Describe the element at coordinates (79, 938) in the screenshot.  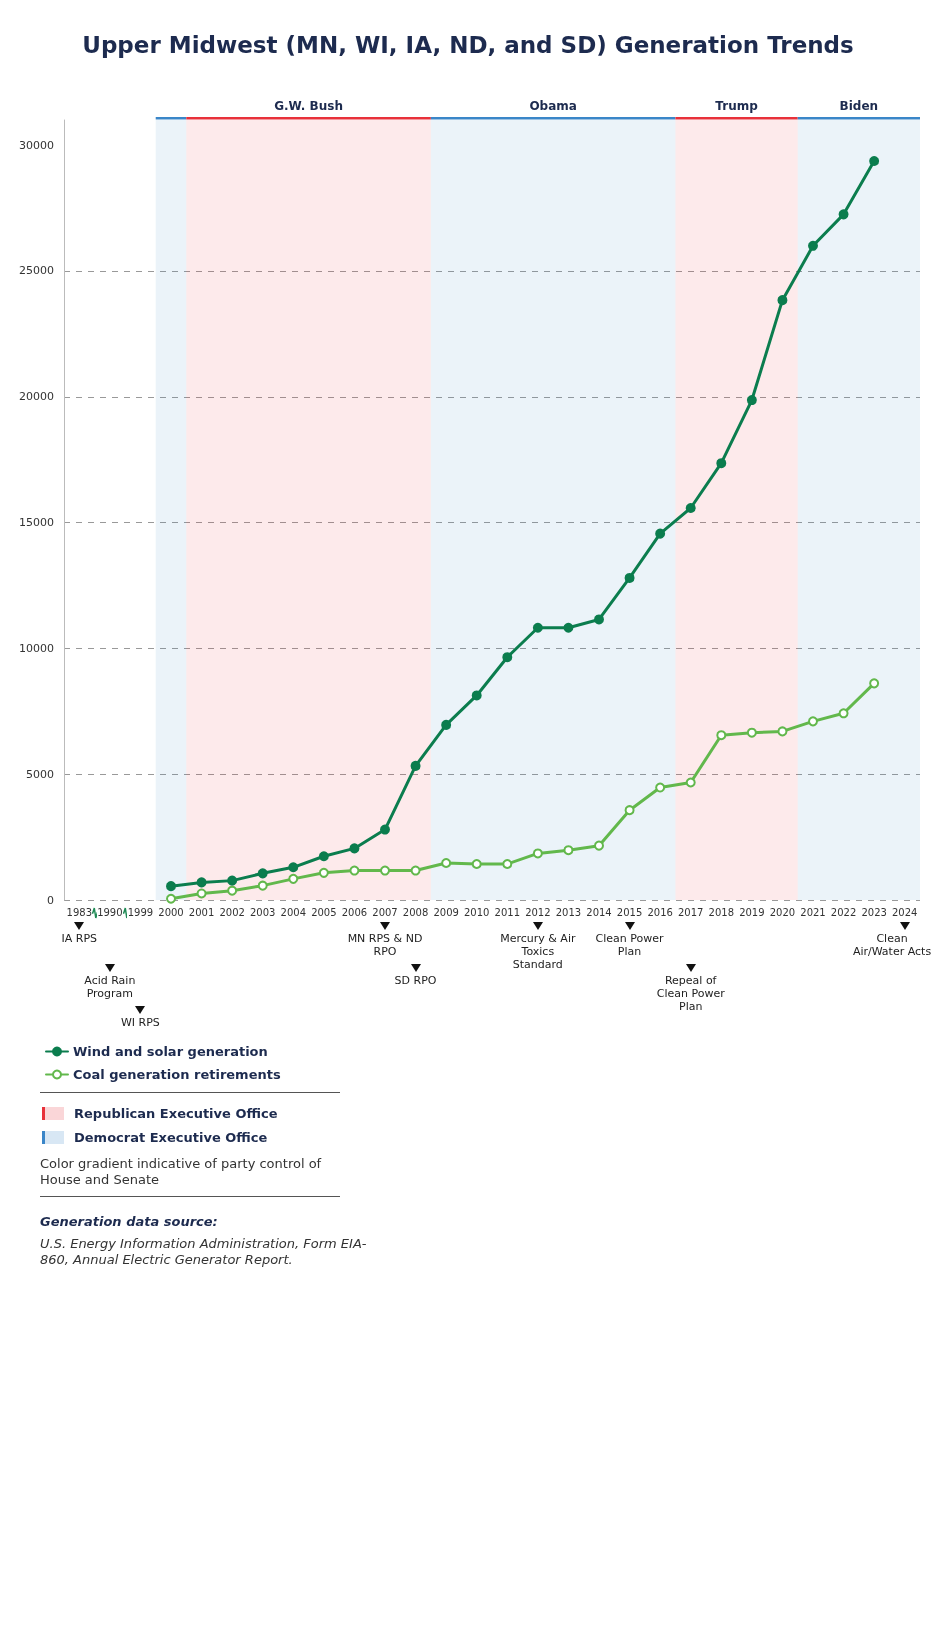
I see `text: IA RPS` at that location.